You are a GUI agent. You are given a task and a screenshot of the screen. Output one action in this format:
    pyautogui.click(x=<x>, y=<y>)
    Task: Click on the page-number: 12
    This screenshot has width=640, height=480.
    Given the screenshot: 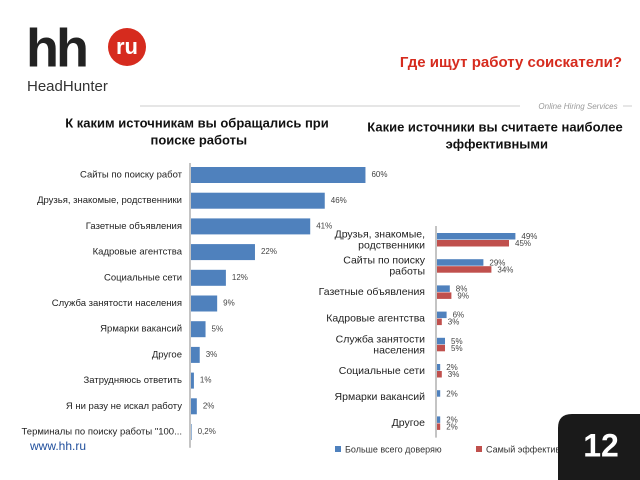 What is the action you would take?
    pyautogui.click(x=601, y=445)
    